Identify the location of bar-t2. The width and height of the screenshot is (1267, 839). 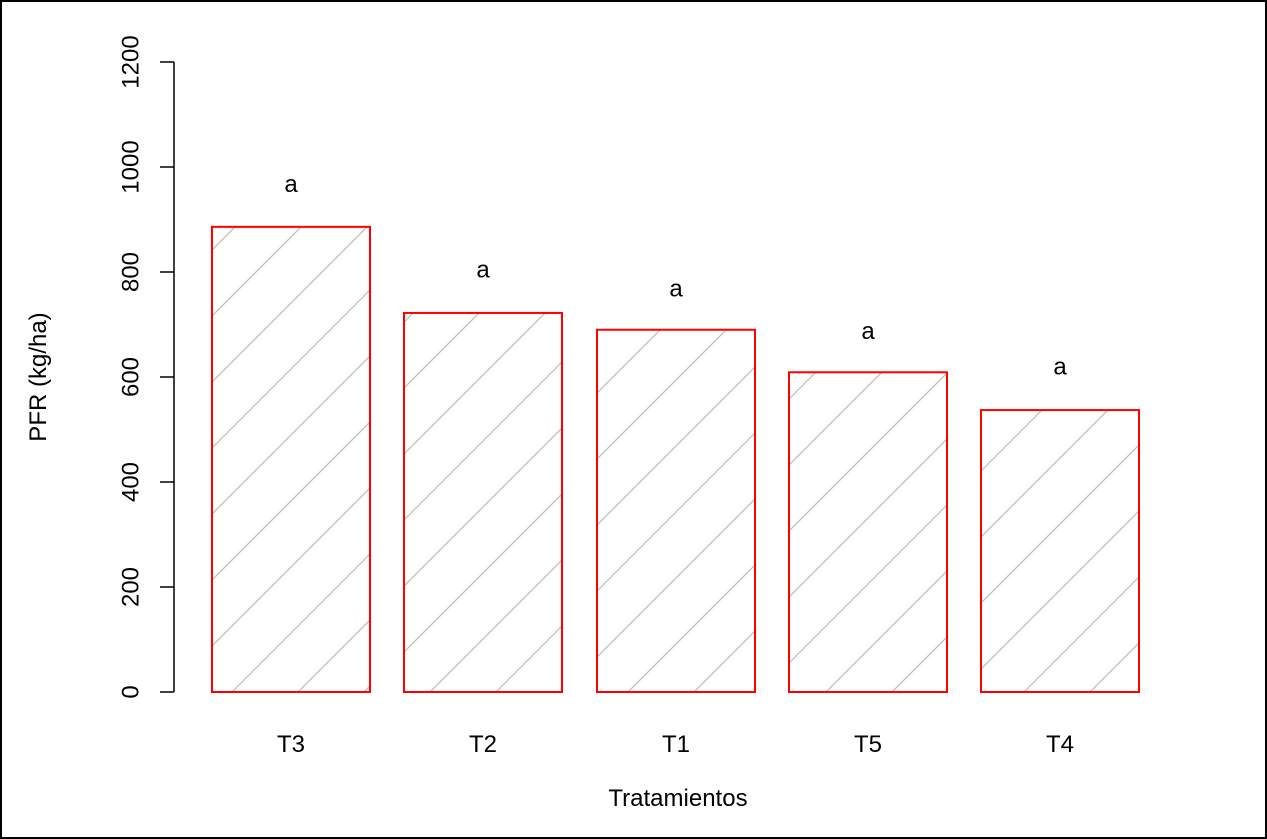
(483, 502).